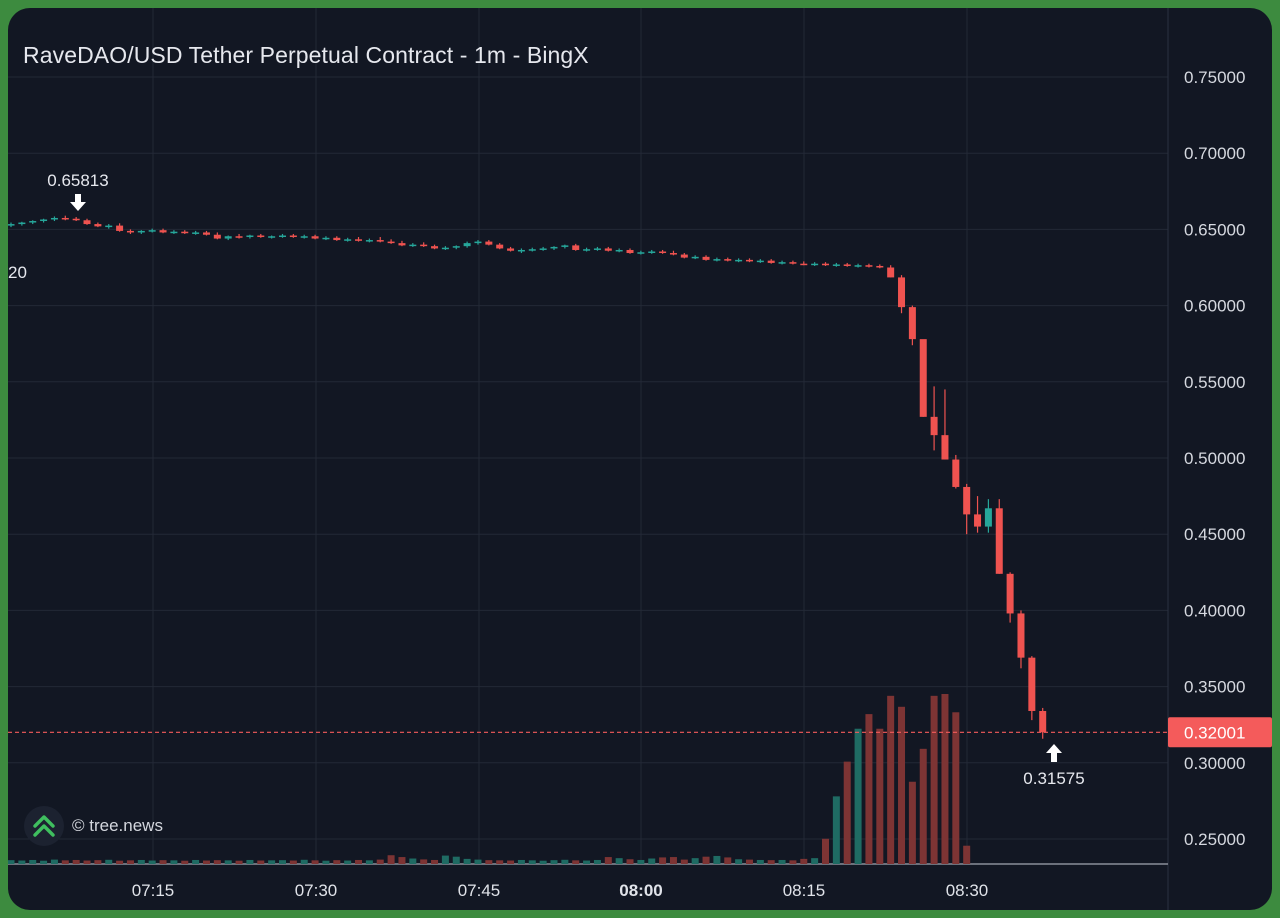 The height and width of the screenshot is (918, 1280). What do you see at coordinates (77, 180) in the screenshot?
I see `high-price-label: 0.65813` at bounding box center [77, 180].